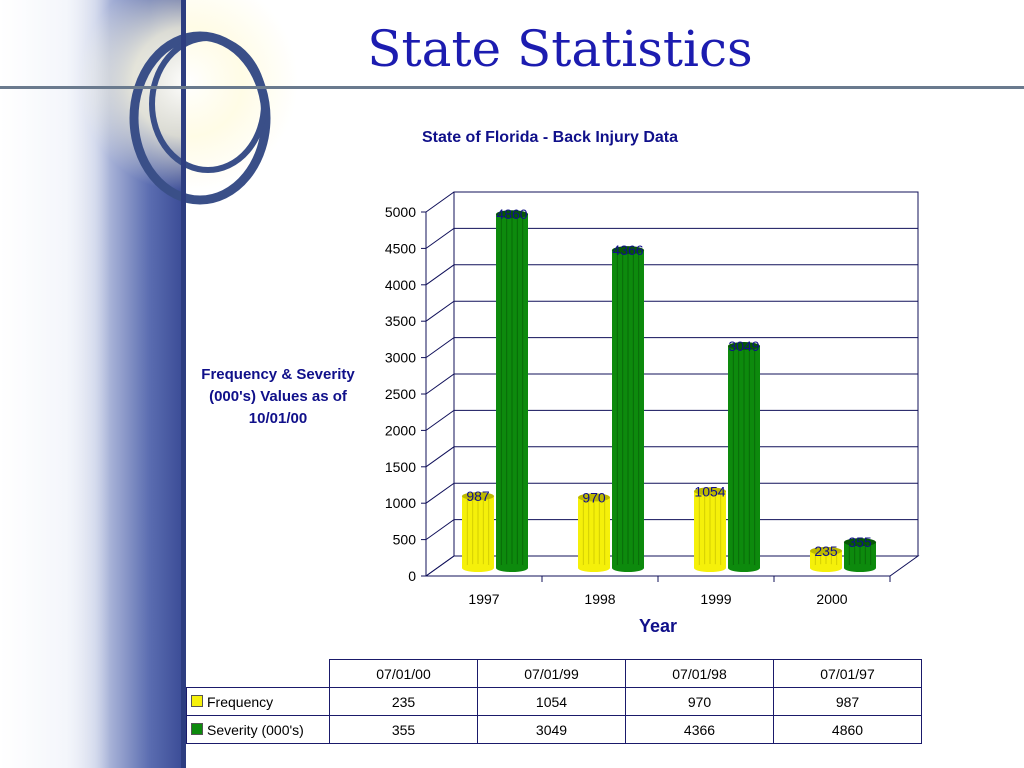 The height and width of the screenshot is (768, 1024). I want to click on table-cell: 3049, so click(551, 729).